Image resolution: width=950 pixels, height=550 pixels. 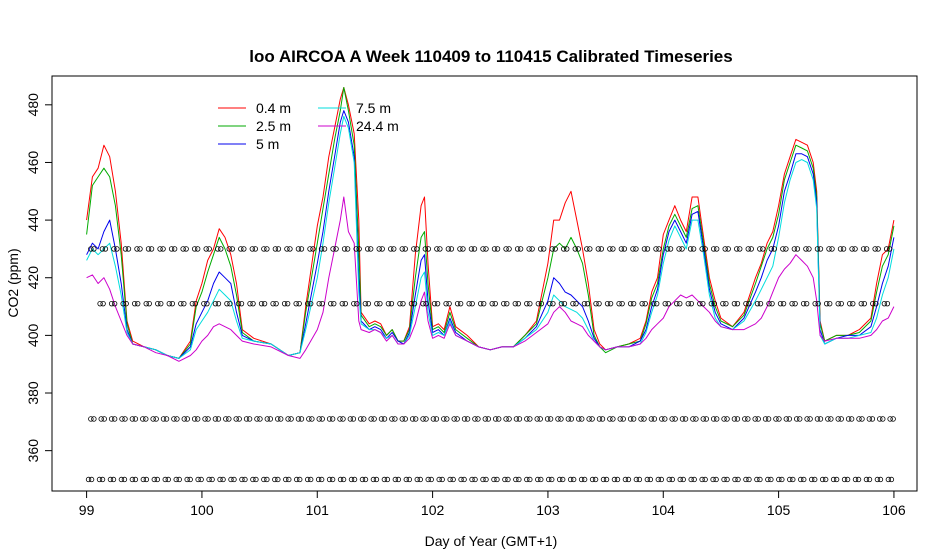 I want to click on y-tick-label: 400, so click(x=33, y=336).